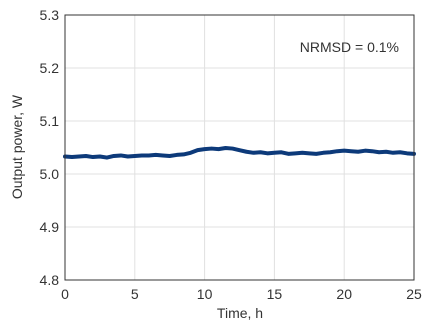 The height and width of the screenshot is (325, 422). I want to click on annotation-nrmsd: NRMSD = 0.1%, so click(349, 47).